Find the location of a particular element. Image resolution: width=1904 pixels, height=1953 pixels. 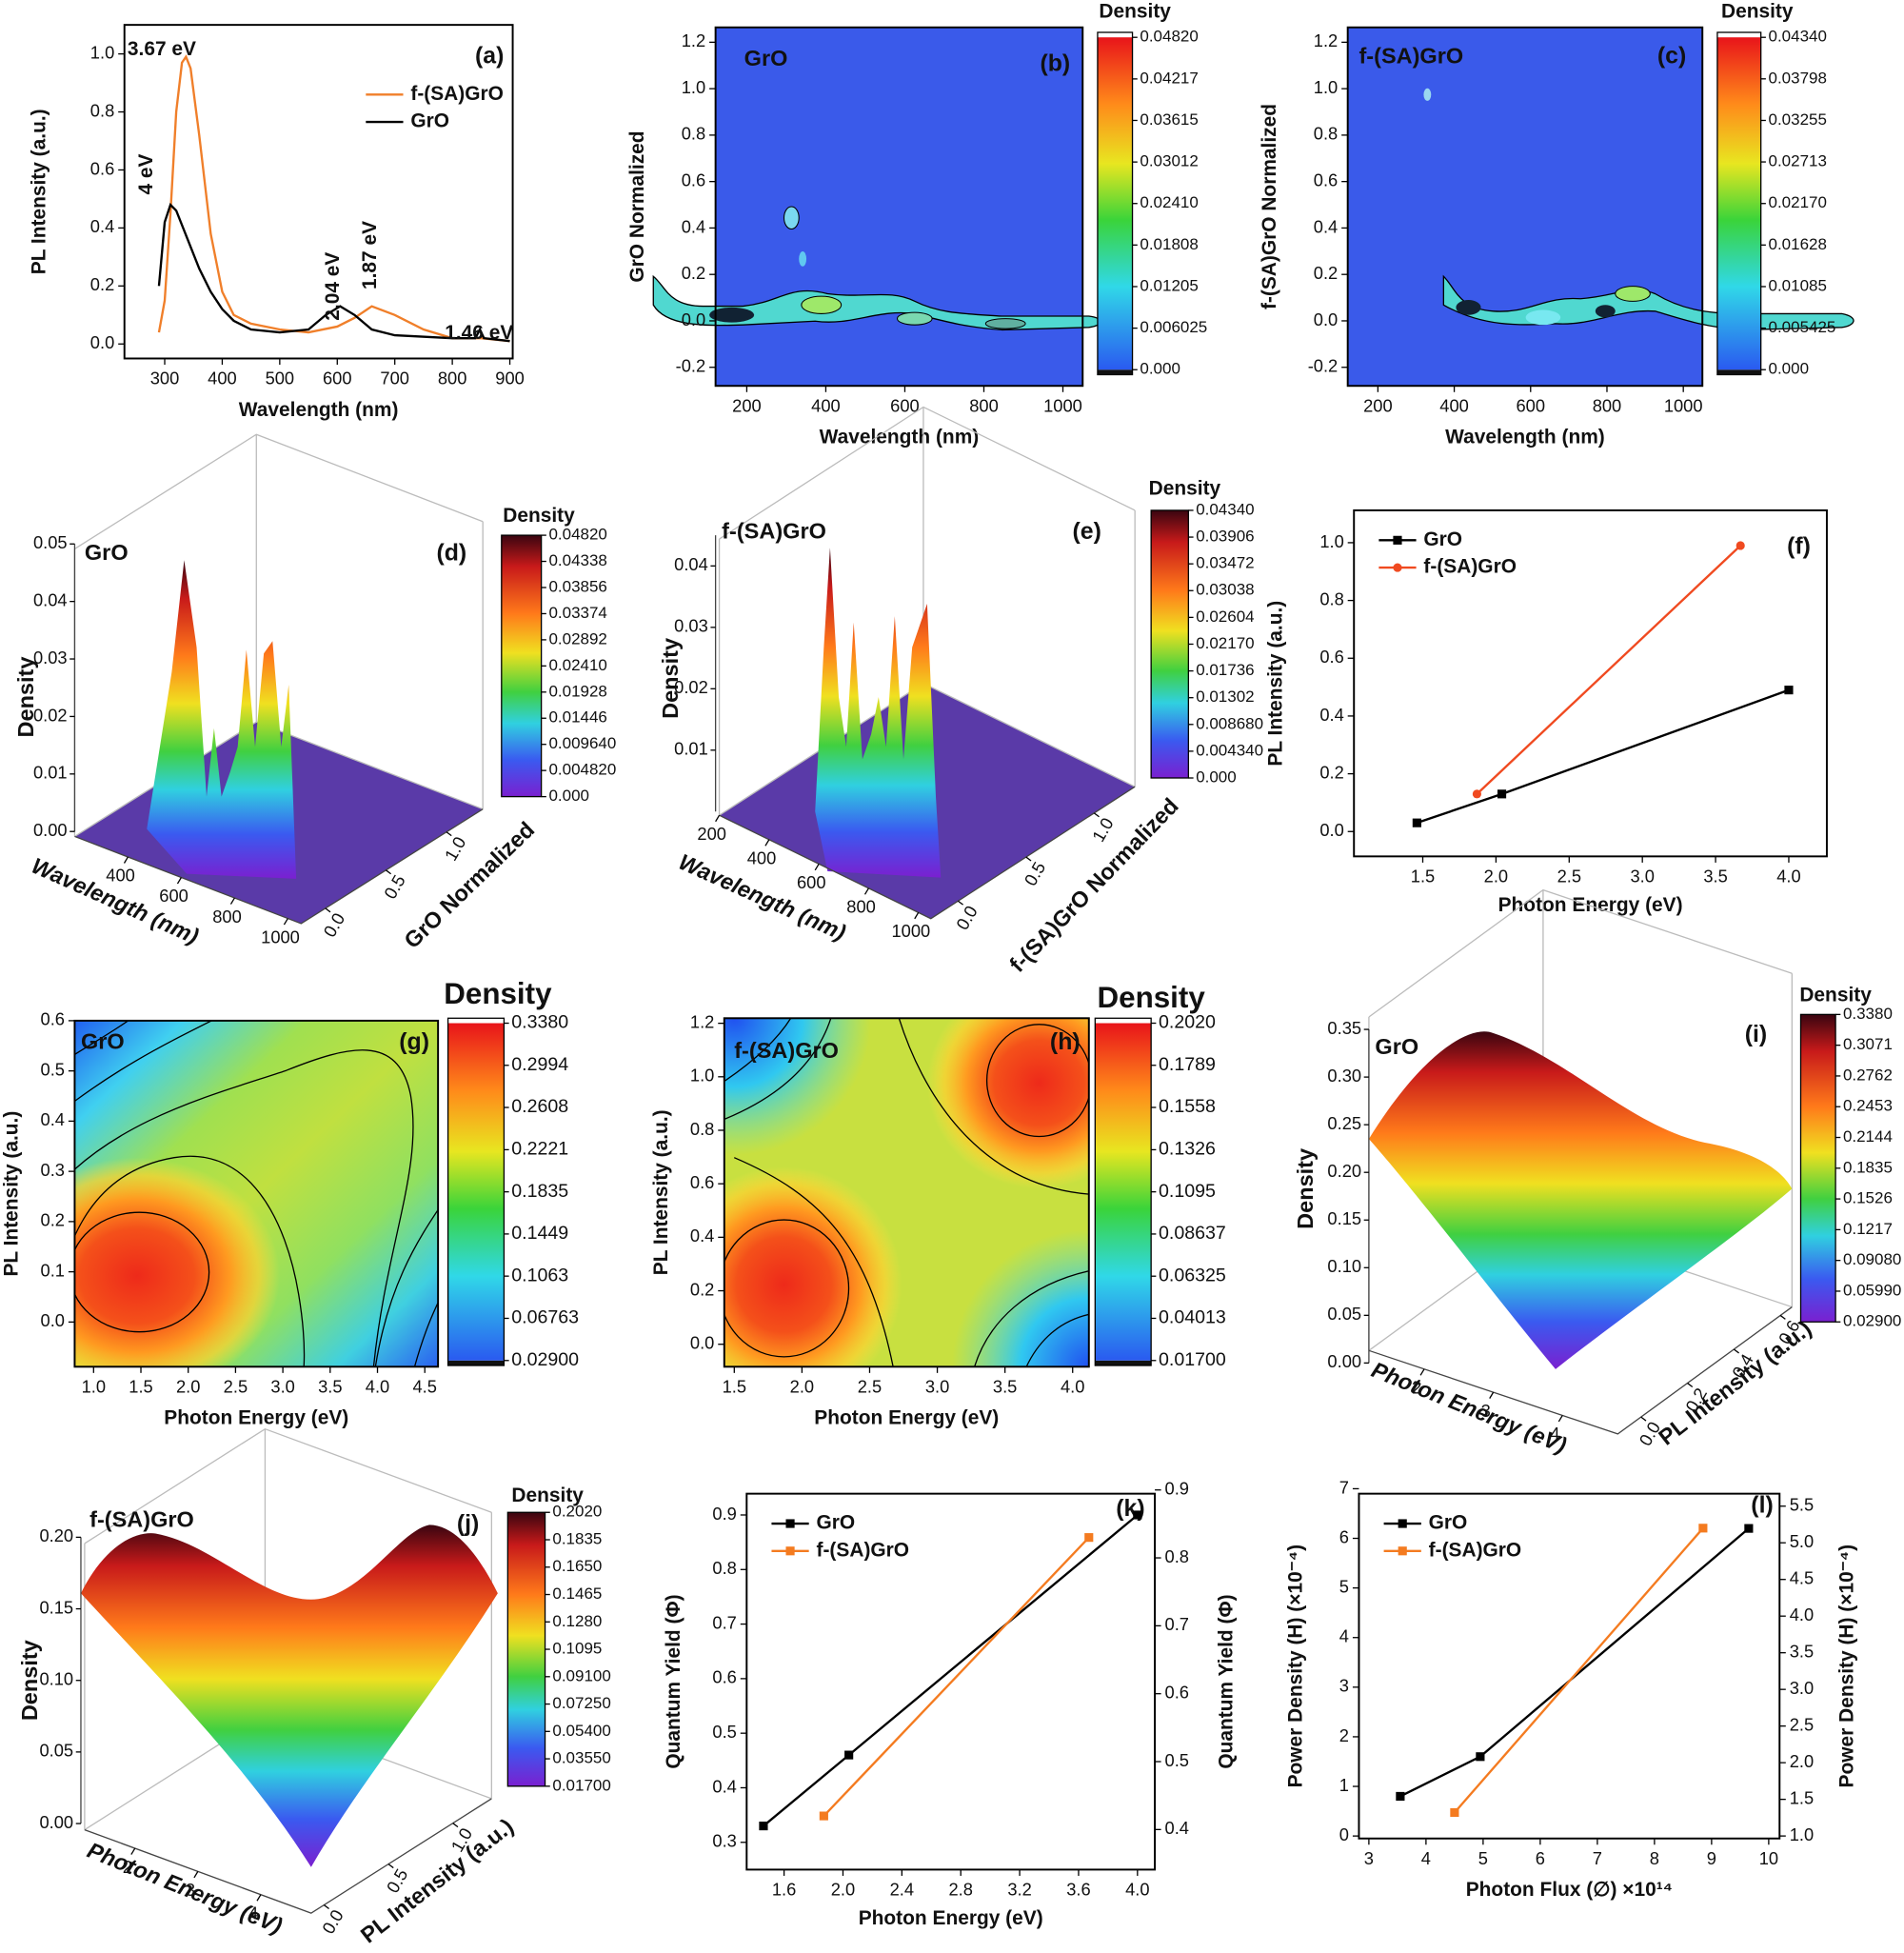

x-tick-label: 500 is located at coordinates (280, 379).